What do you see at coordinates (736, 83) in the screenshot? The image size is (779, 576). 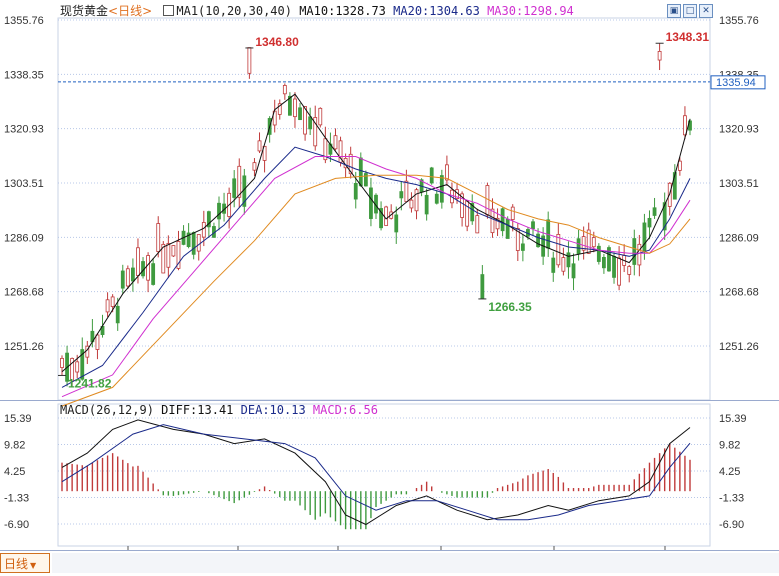 I see `current-price-label: 1335.94` at bounding box center [736, 83].